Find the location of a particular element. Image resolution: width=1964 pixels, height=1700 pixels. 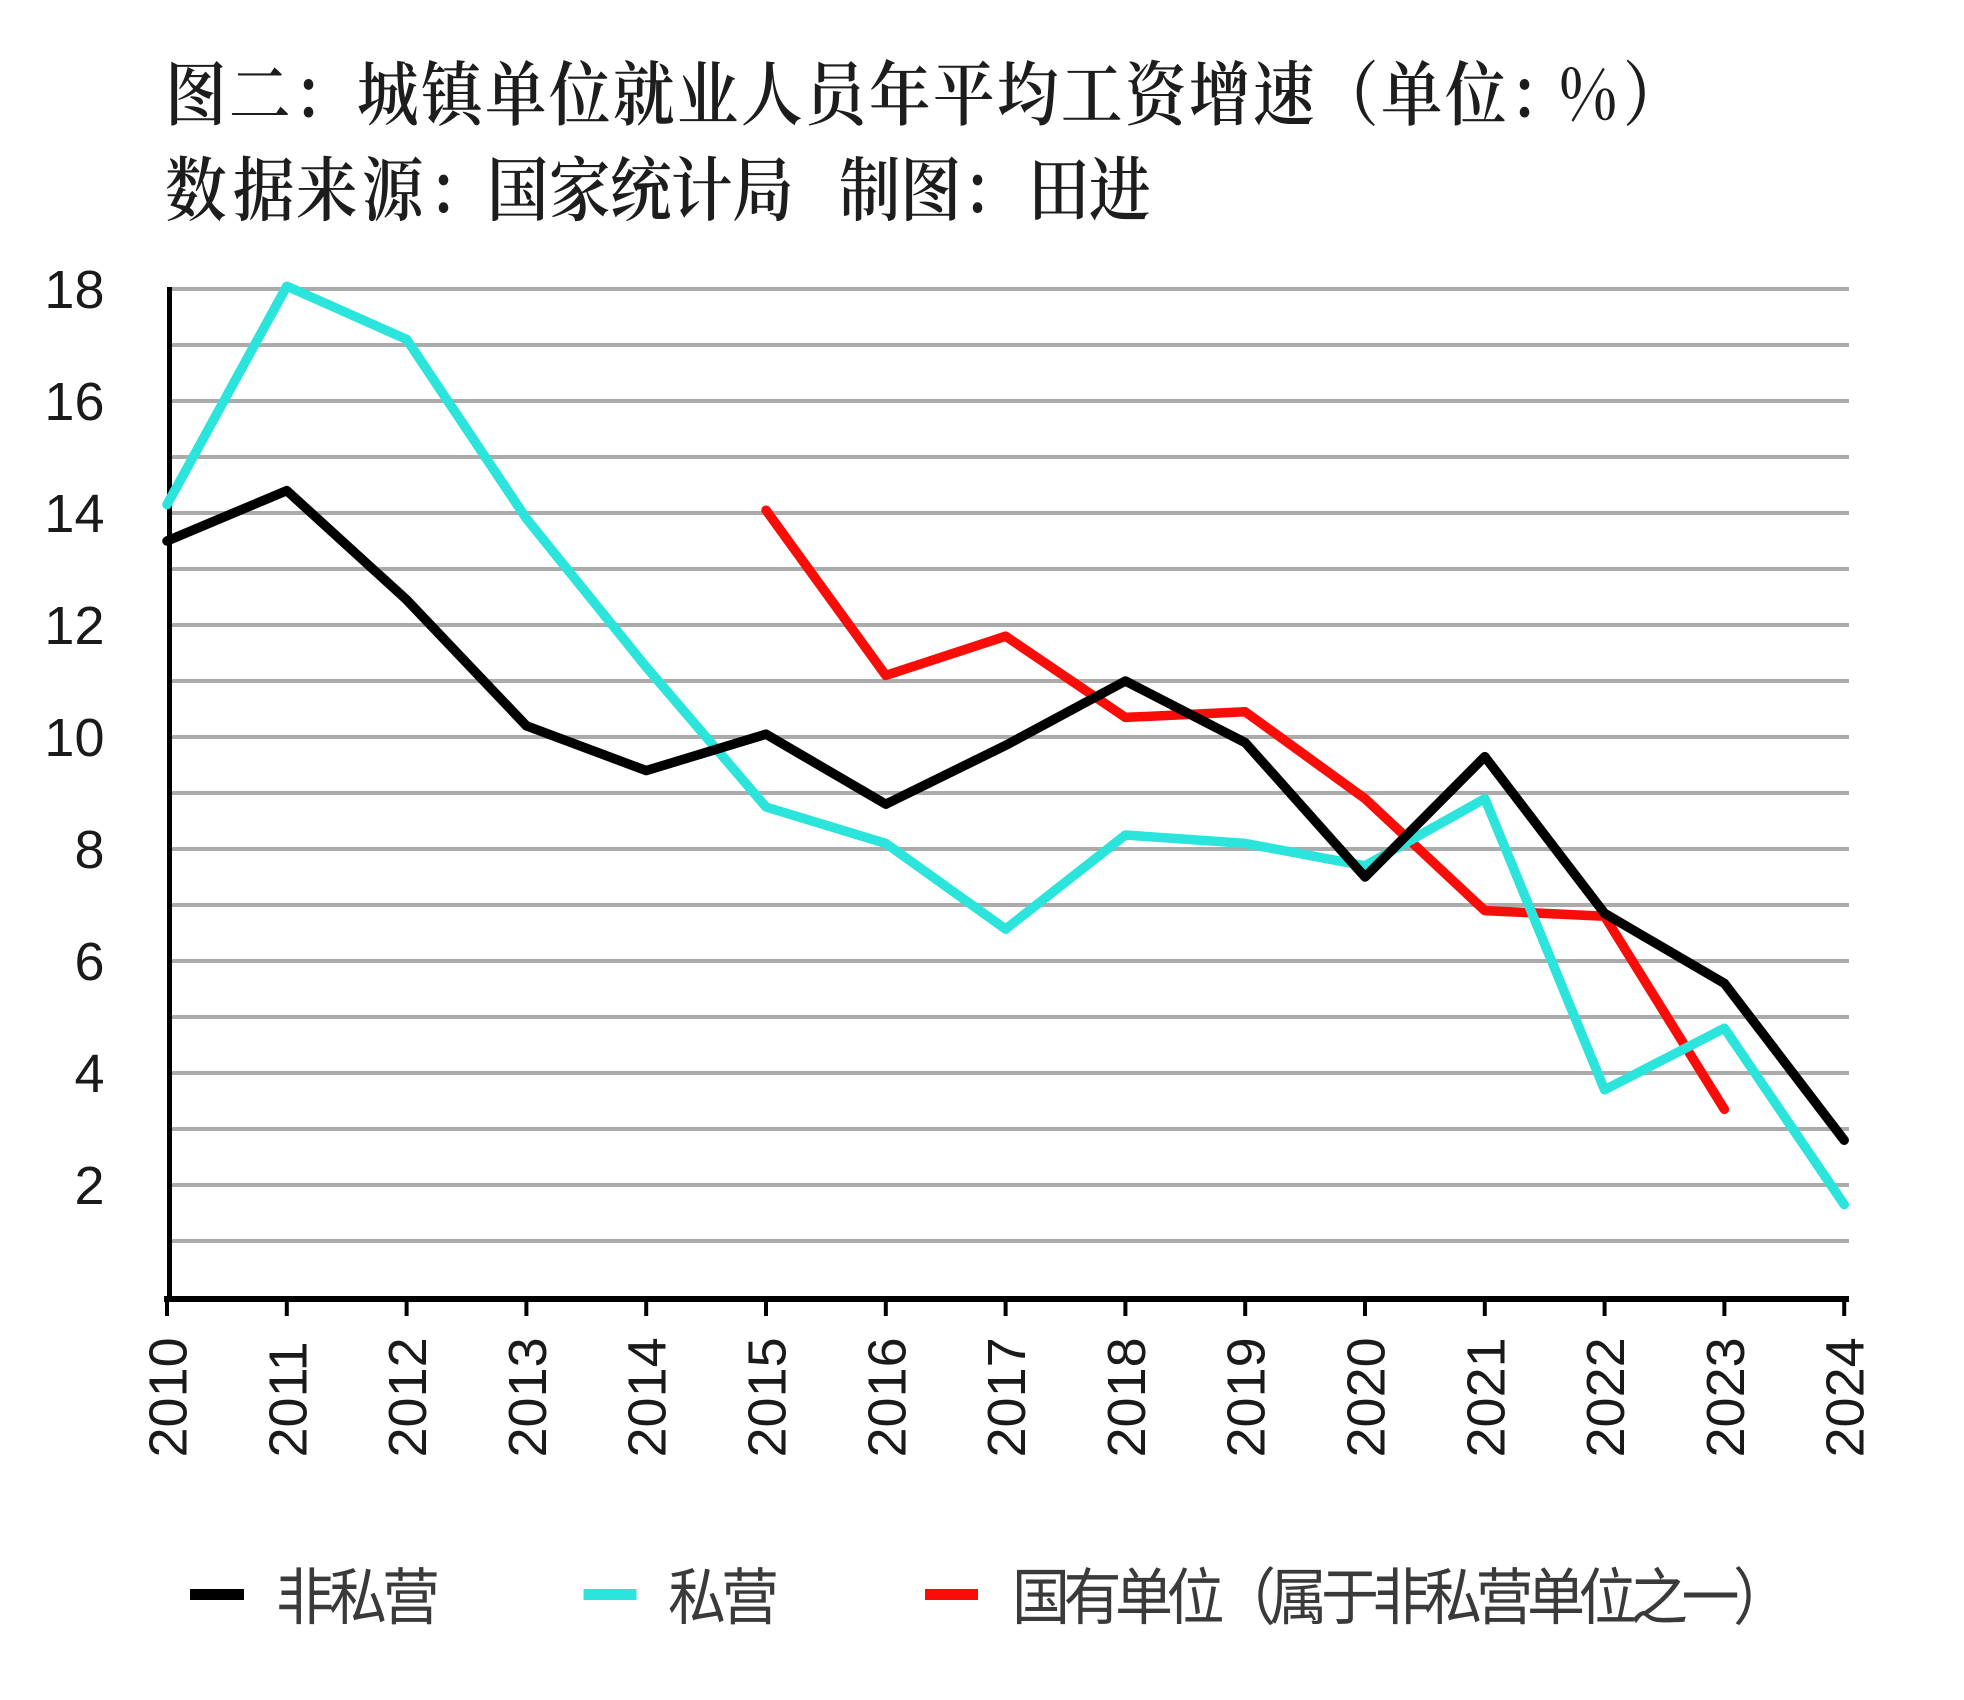

svg-text: 2013 is located at coordinates (528, 1397).